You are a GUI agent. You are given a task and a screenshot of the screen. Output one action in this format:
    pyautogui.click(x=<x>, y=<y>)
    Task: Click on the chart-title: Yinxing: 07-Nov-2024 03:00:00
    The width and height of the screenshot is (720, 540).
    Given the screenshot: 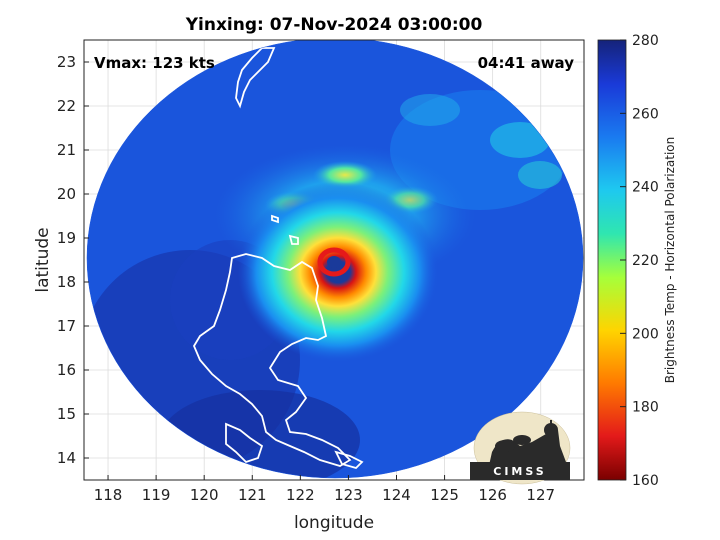 What is the action you would take?
    pyautogui.click(x=334, y=25)
    